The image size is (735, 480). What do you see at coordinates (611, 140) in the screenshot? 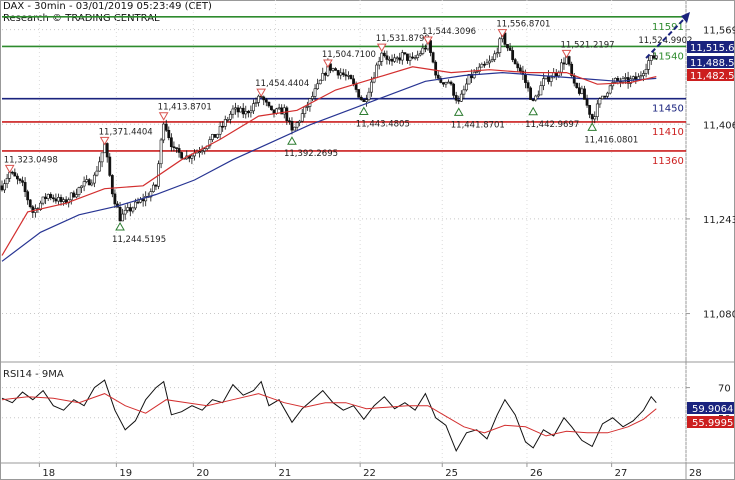
I see `swing-low-label: 11,416.0801` at bounding box center [611, 140].